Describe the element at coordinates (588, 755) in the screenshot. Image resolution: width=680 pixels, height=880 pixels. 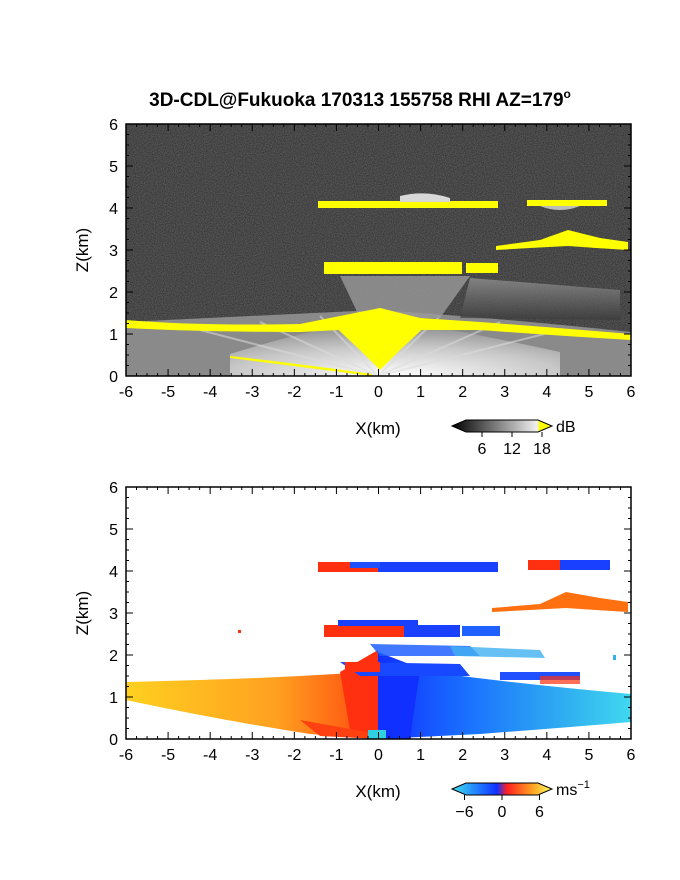
I see `velocity-x-tick-label: 5` at that location.